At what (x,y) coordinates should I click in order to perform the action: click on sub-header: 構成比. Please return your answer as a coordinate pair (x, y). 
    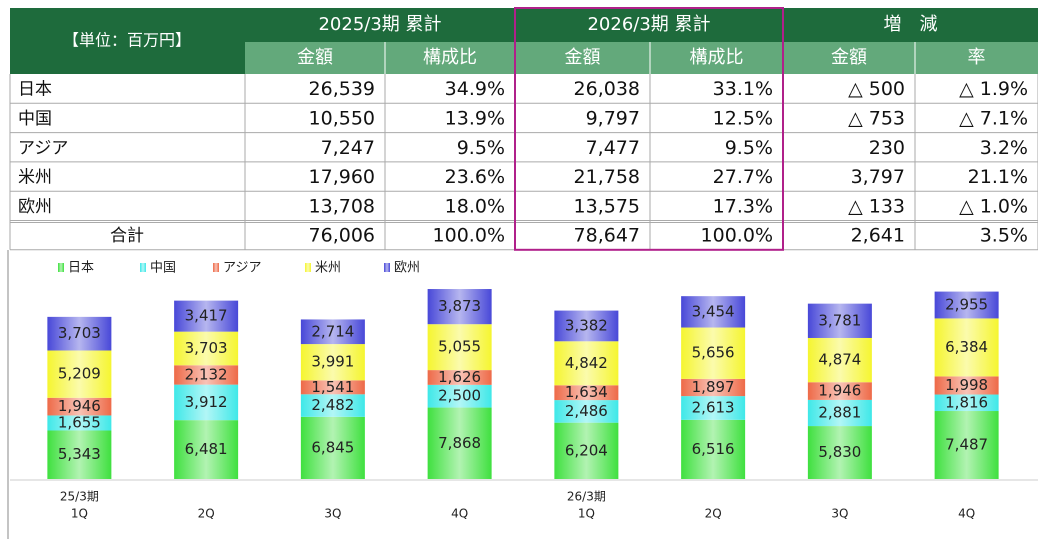
    Looking at the image, I should click on (450, 57).